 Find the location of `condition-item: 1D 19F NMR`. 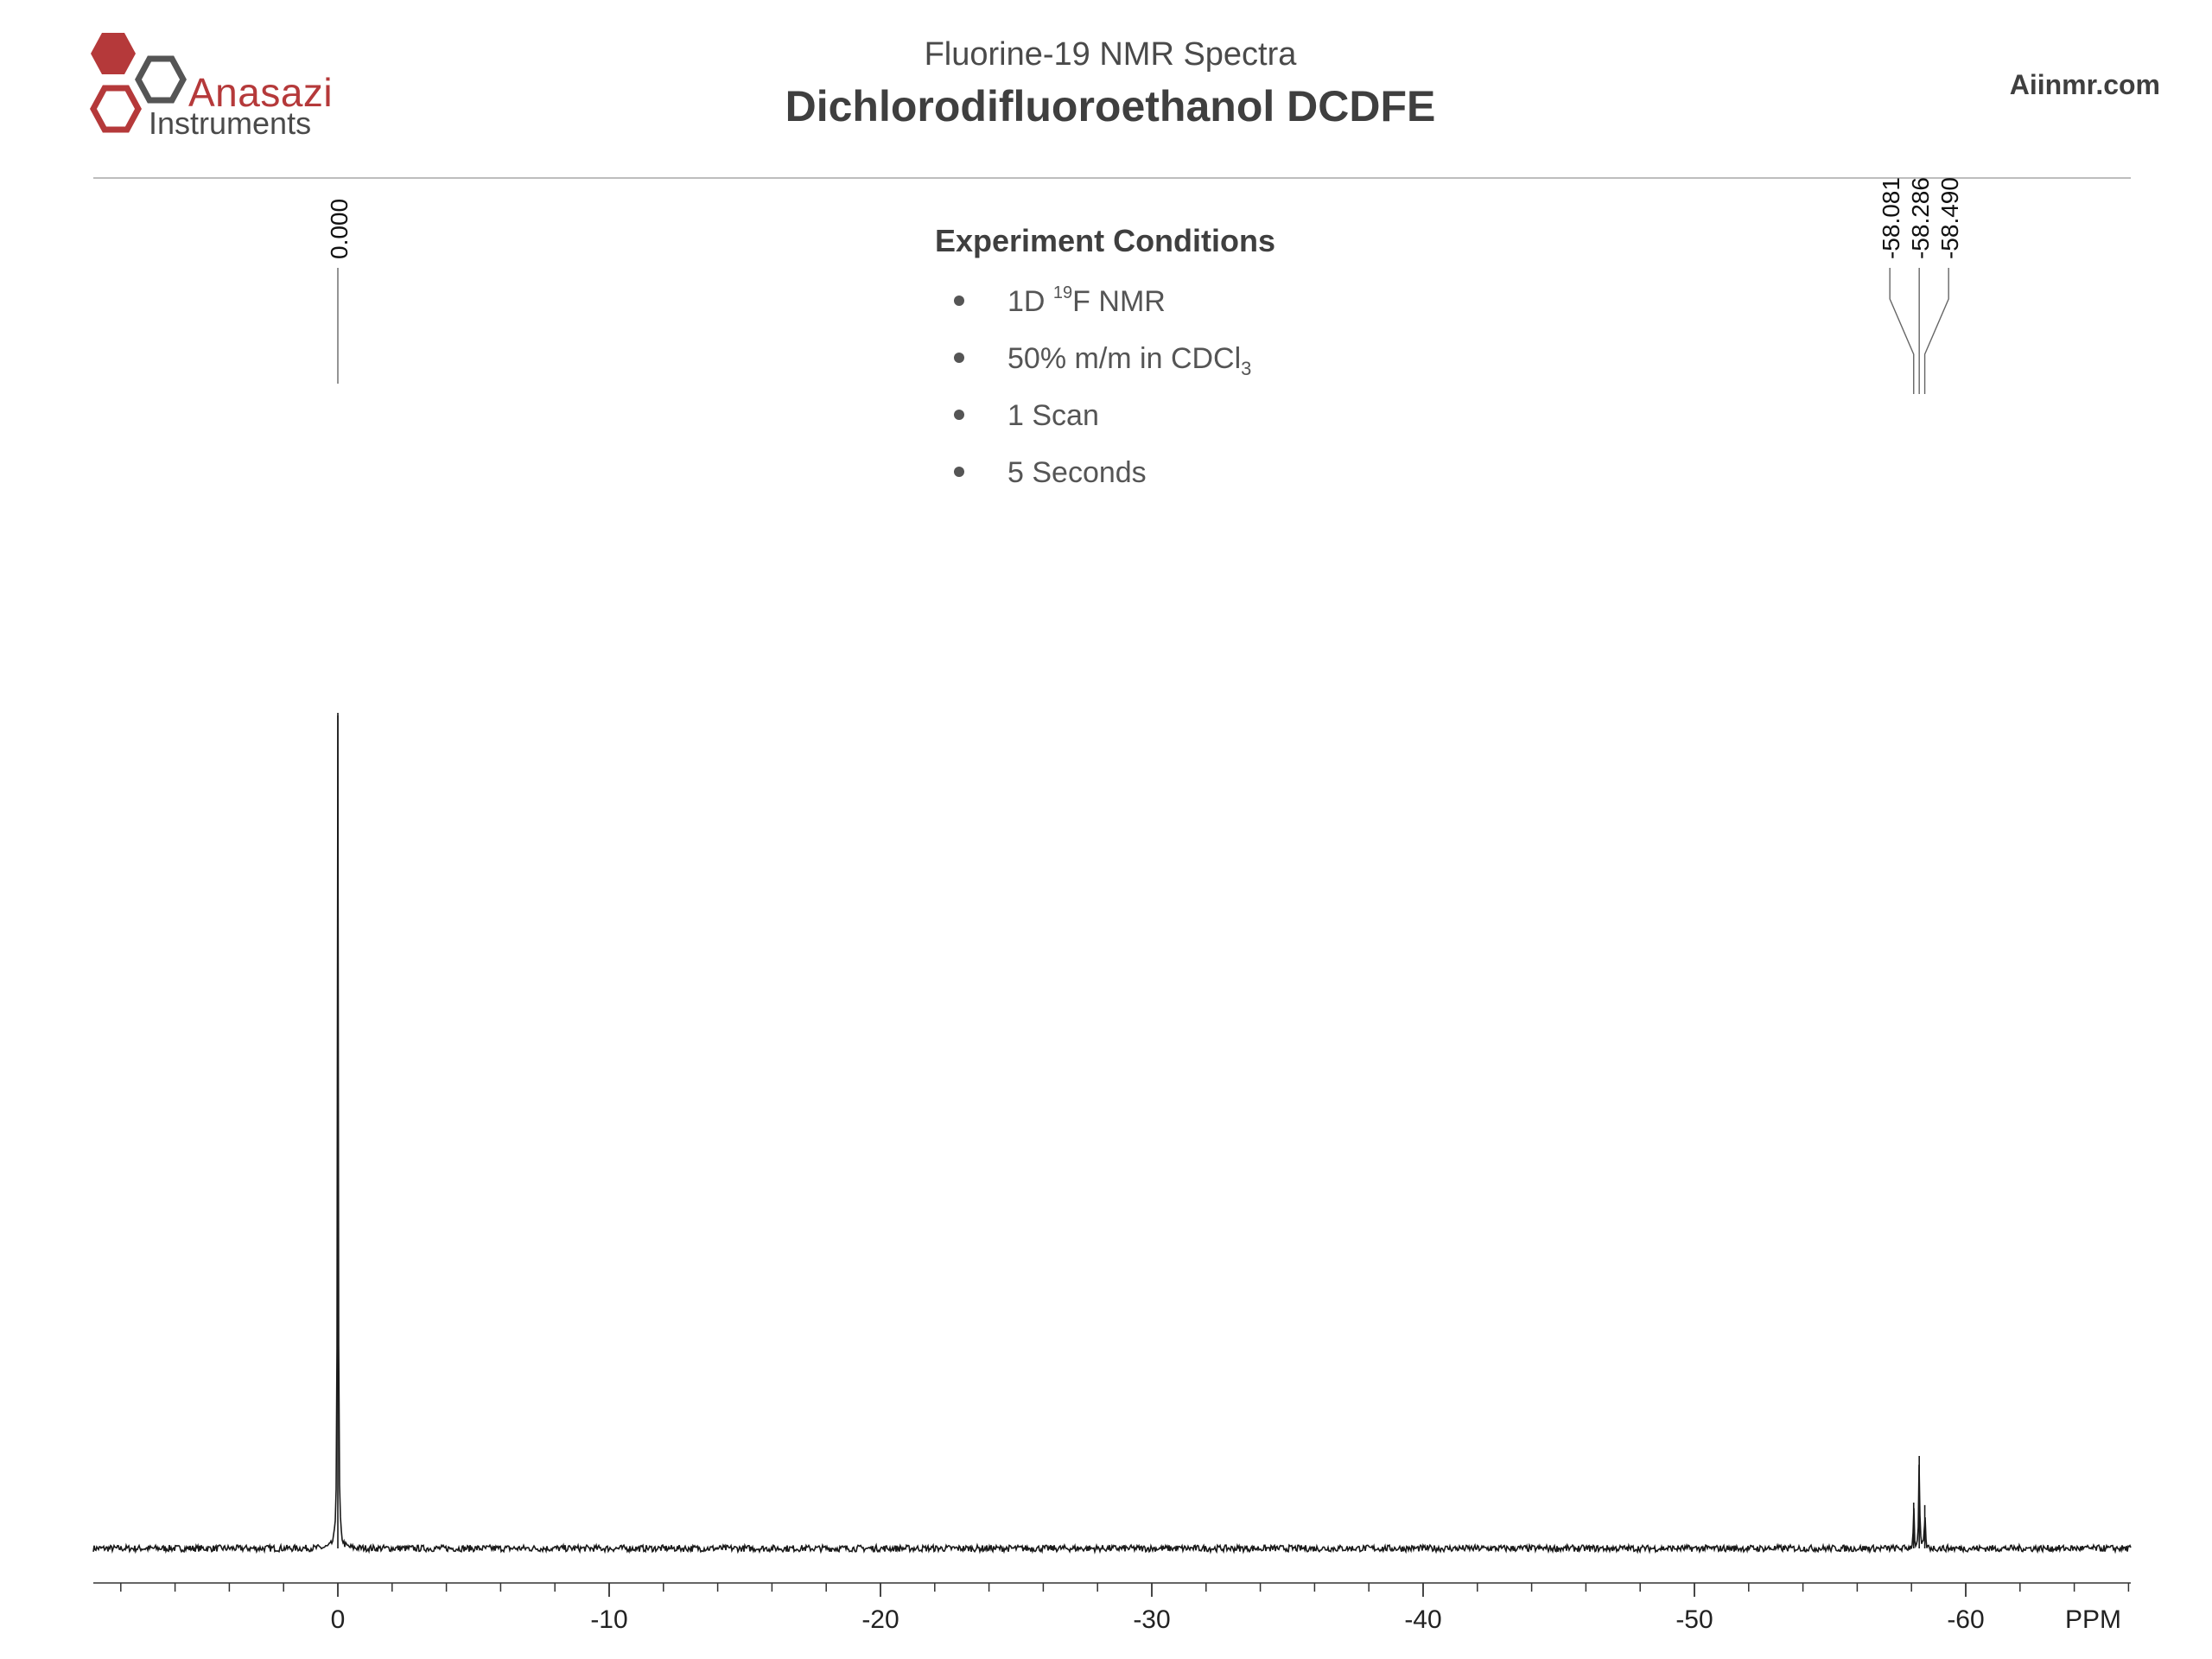

condition-item: 1D 19F NMR is located at coordinates (1105, 312).